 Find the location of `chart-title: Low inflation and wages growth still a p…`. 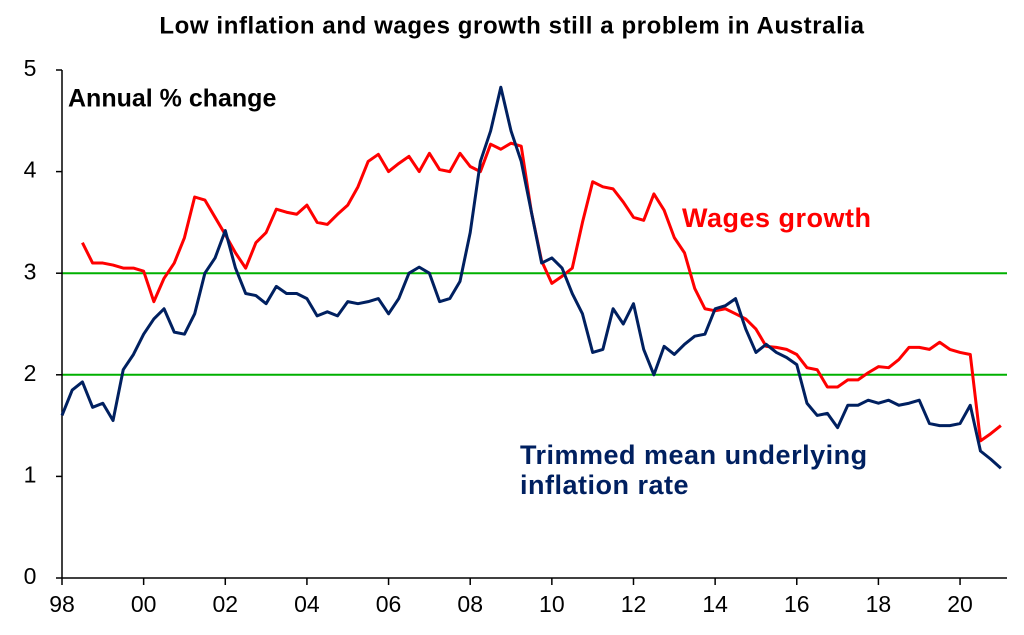

chart-title: Low inflation and wages growth still a p… is located at coordinates (511, 25).